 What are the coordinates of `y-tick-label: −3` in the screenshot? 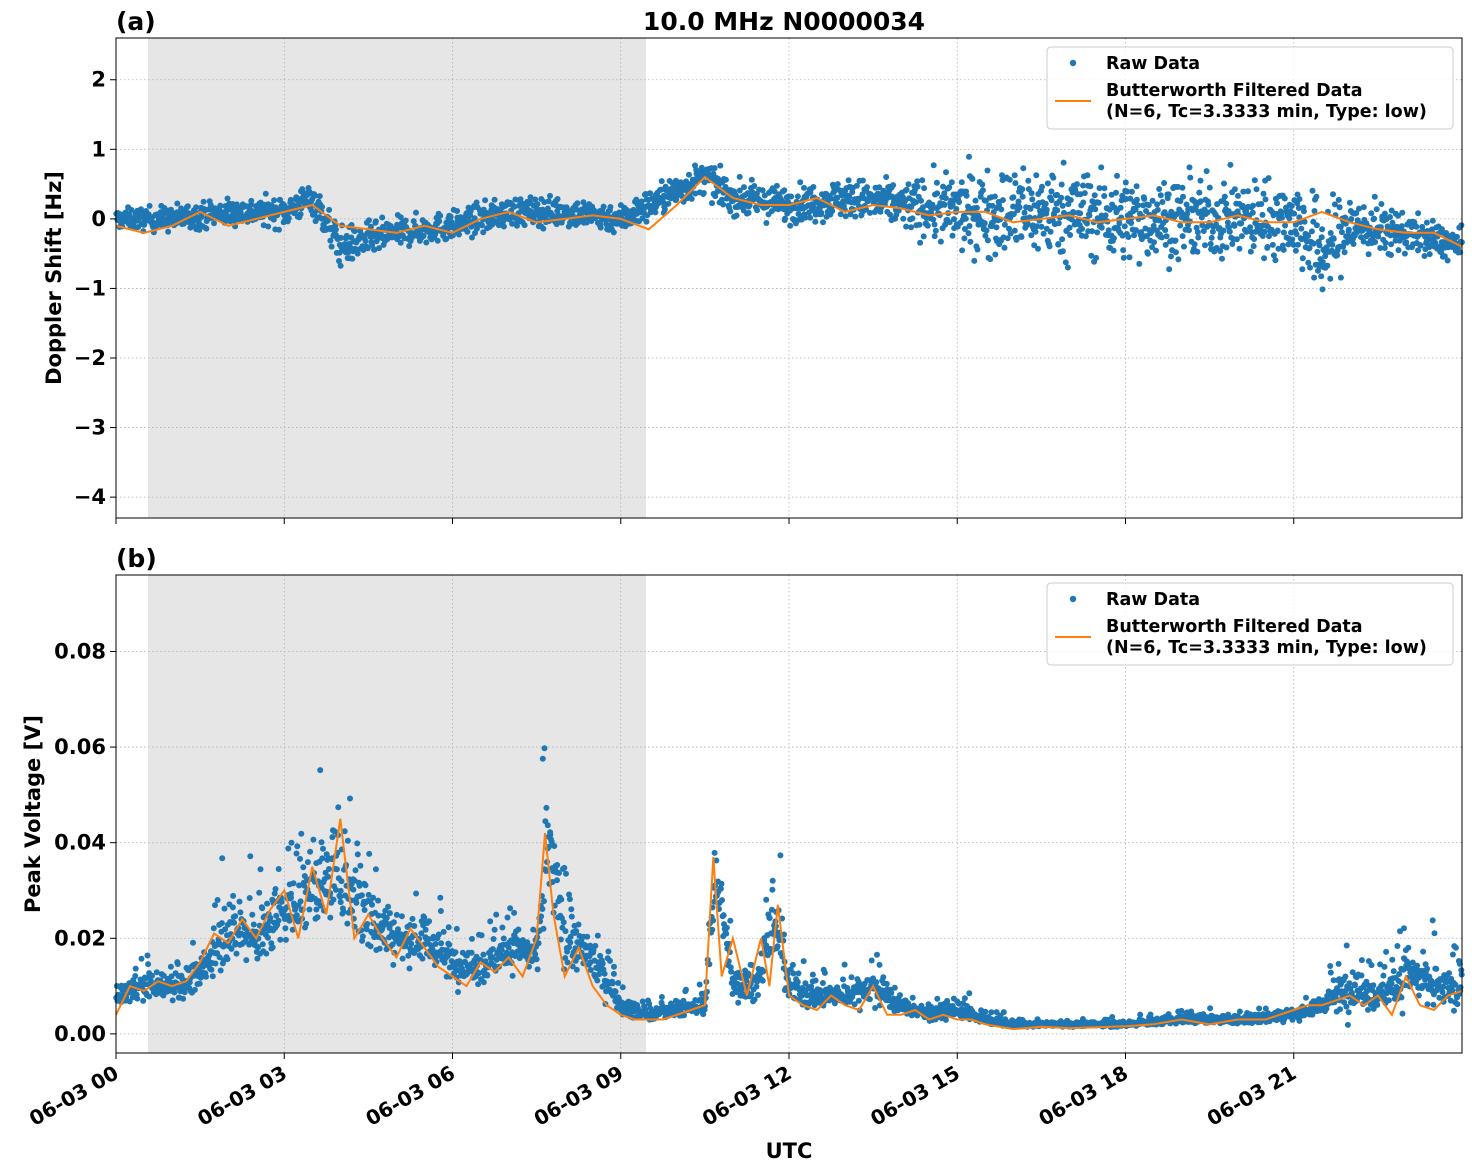 It's located at (90, 428).